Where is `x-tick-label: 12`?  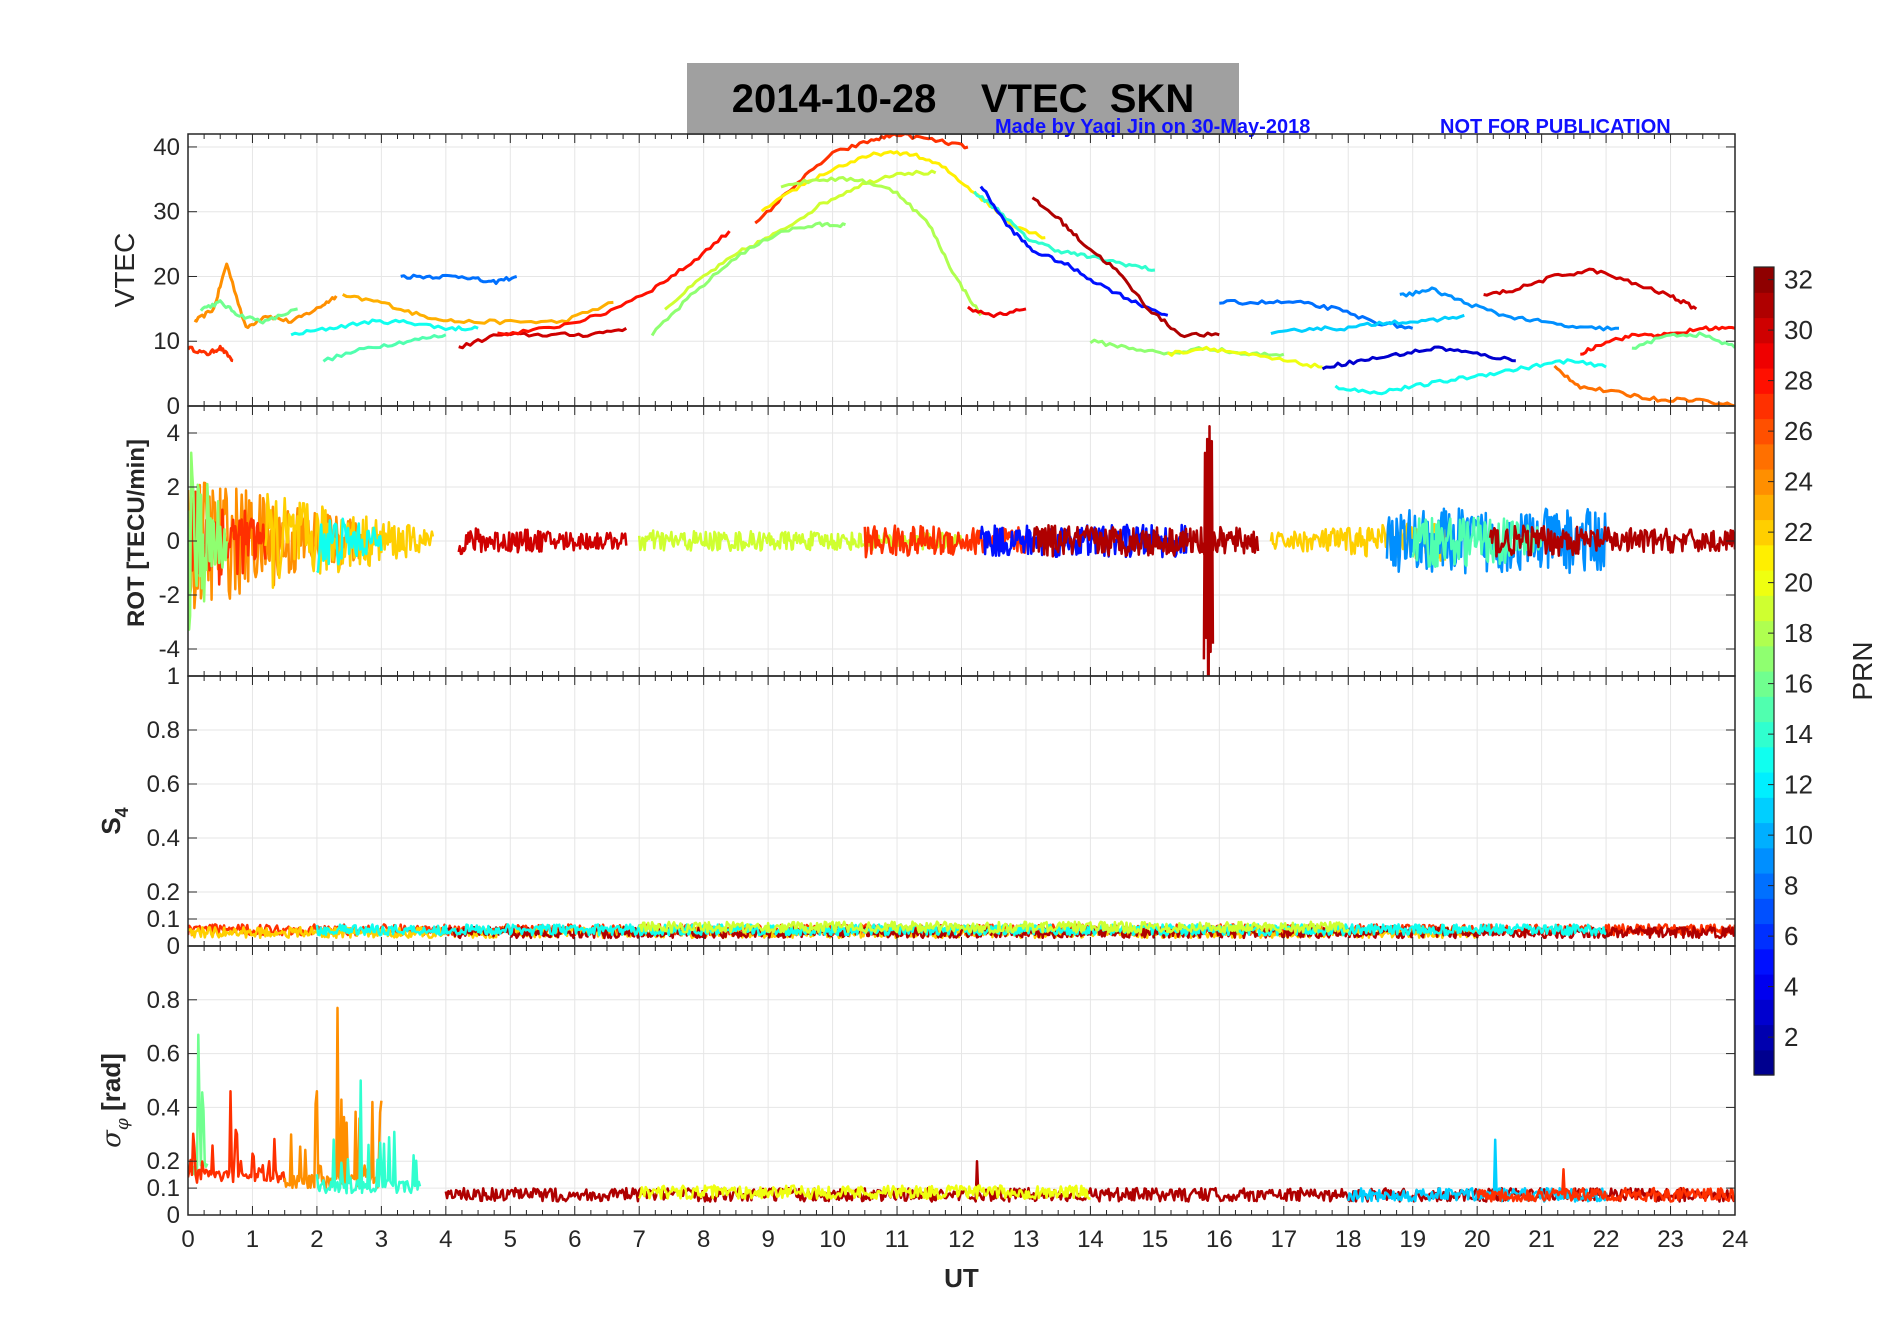
x-tick-label: 12 is located at coordinates (961, 1239).